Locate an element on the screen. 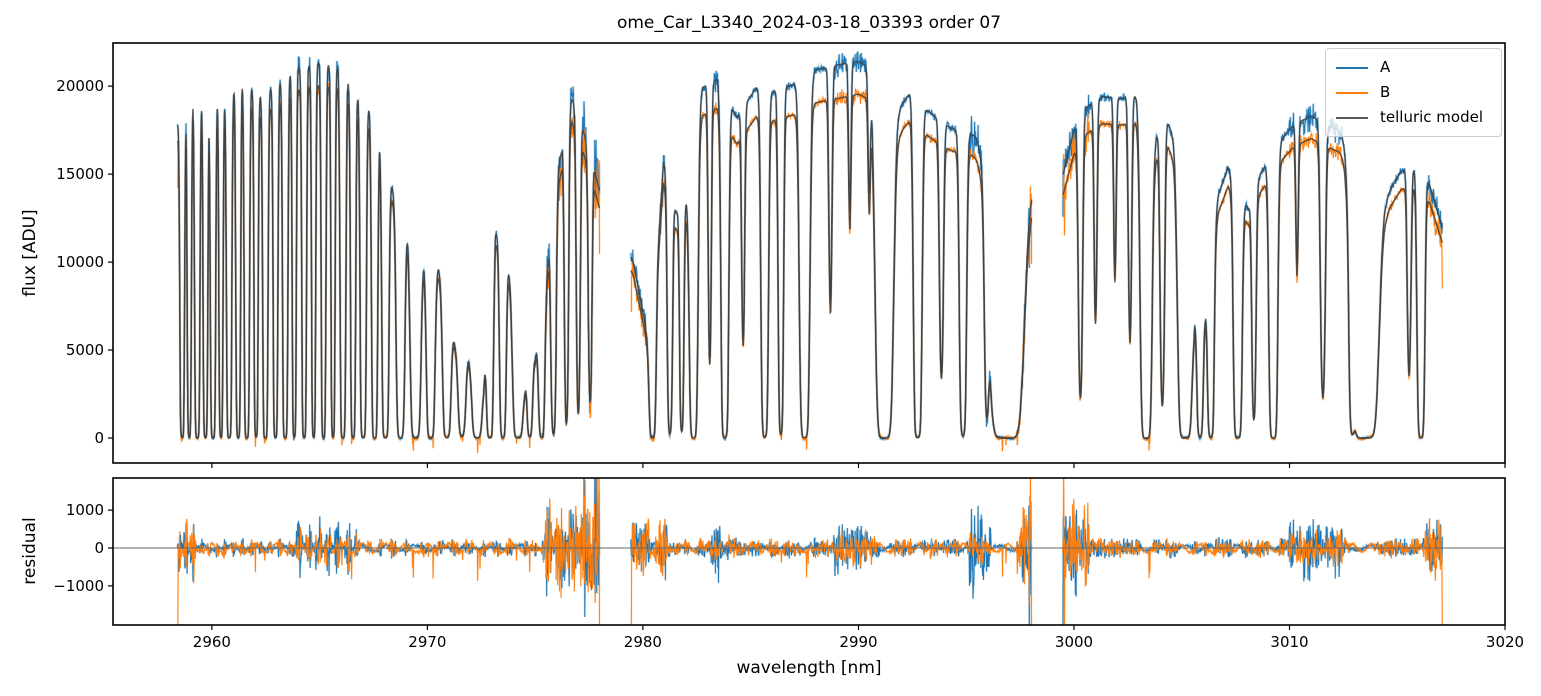 This screenshot has width=1541, height=696. xtick-label: 2990 is located at coordinates (858, 642).